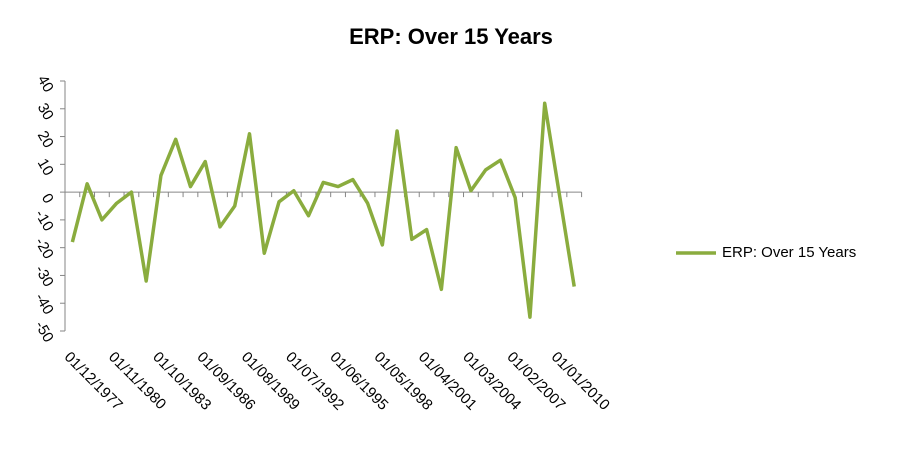 The image size is (903, 450). Describe the element at coordinates (789, 252) in the screenshot. I see `legend-label: ERP: Over 15 Years` at that location.